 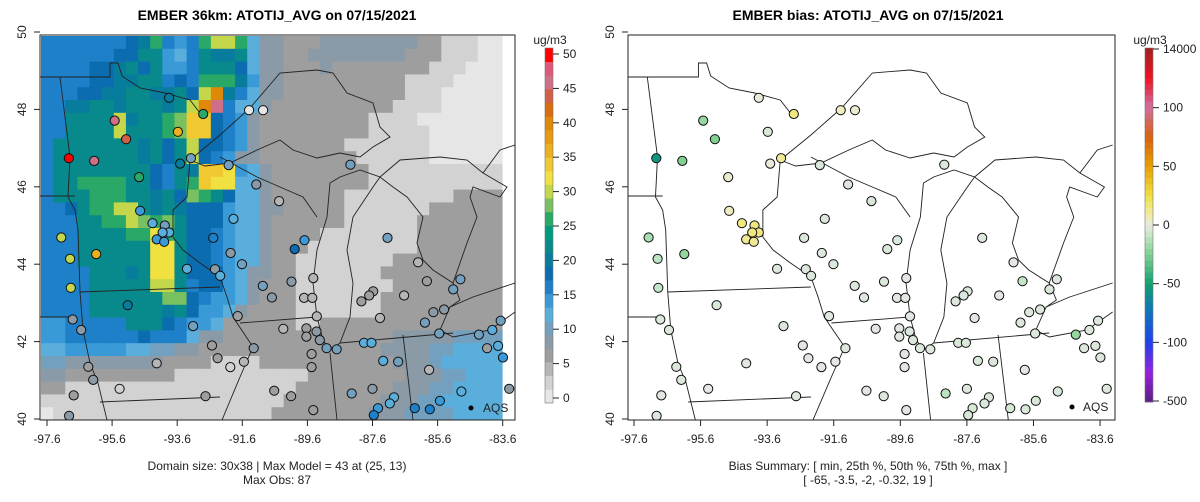 I want to click on x-tick-label: -89.6, so click(x=901, y=439).